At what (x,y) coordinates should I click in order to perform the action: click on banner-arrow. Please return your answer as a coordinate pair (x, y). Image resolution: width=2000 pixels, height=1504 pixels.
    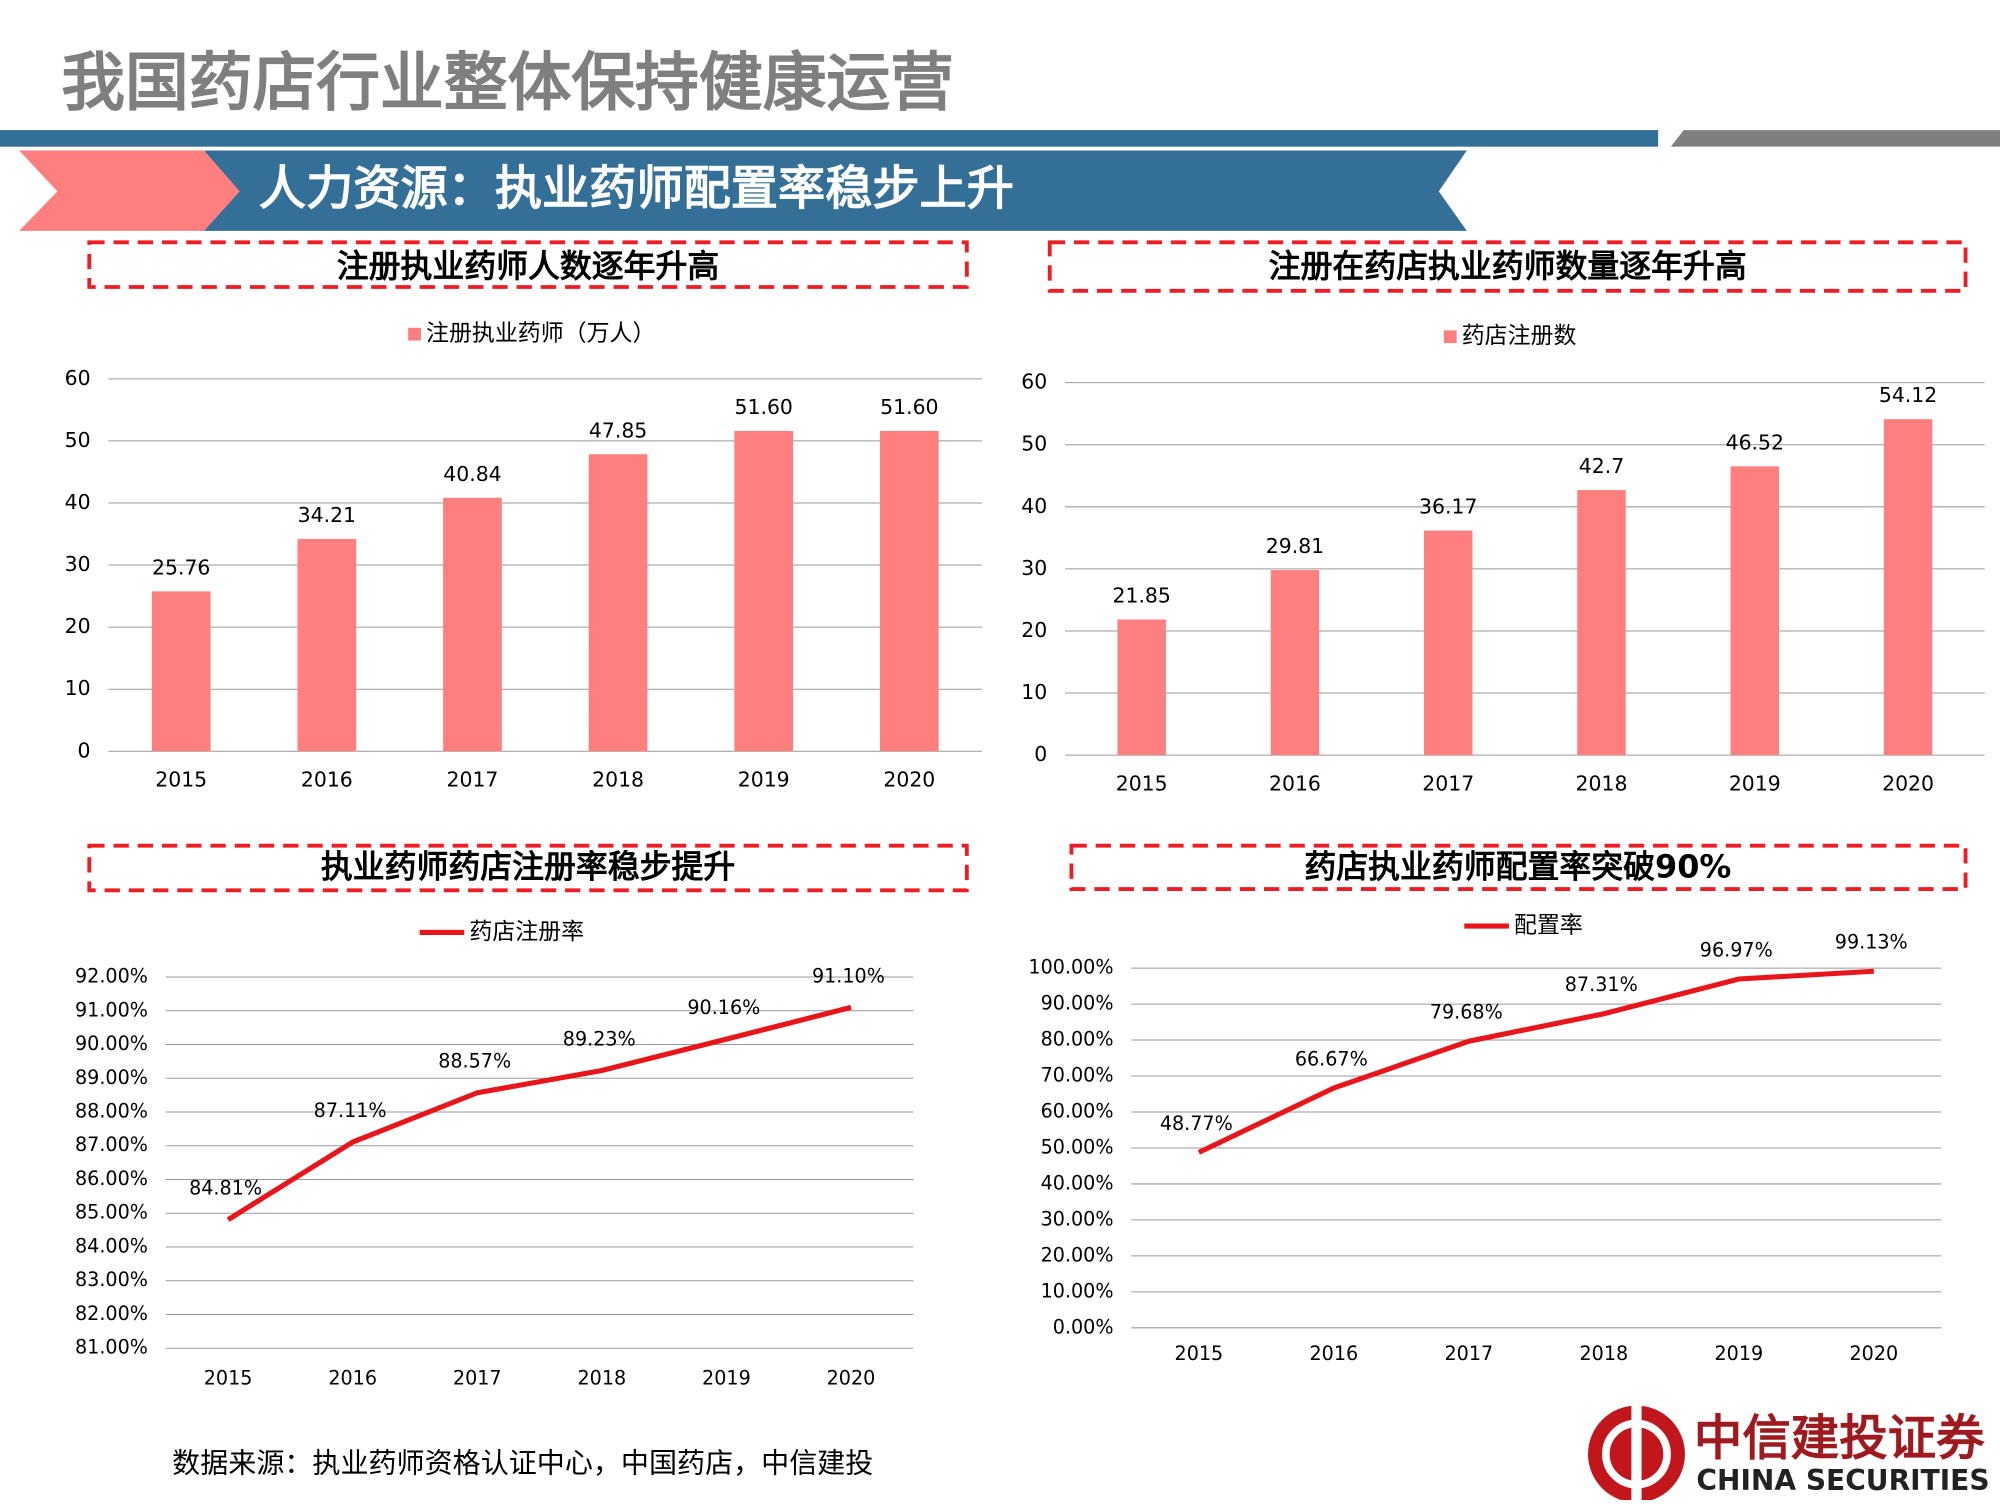
    Looking at the image, I should click on (131, 190).